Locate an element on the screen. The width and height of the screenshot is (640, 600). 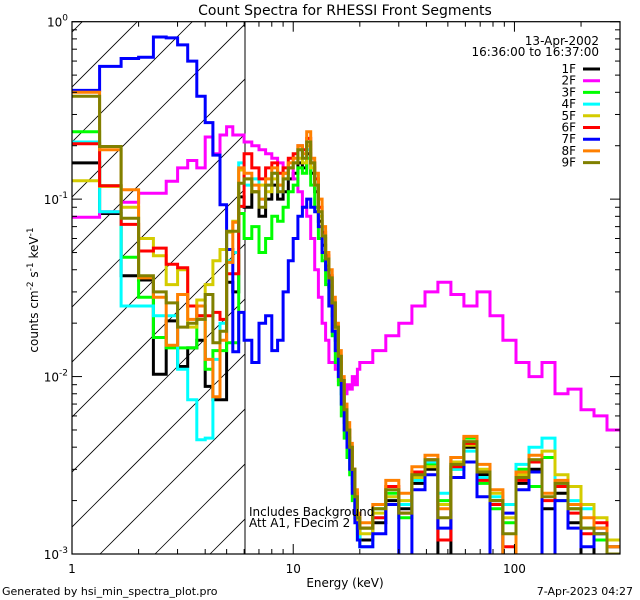
y-axis-label: counts cm-2 s-1 keV-1 is located at coordinates (33, 289).